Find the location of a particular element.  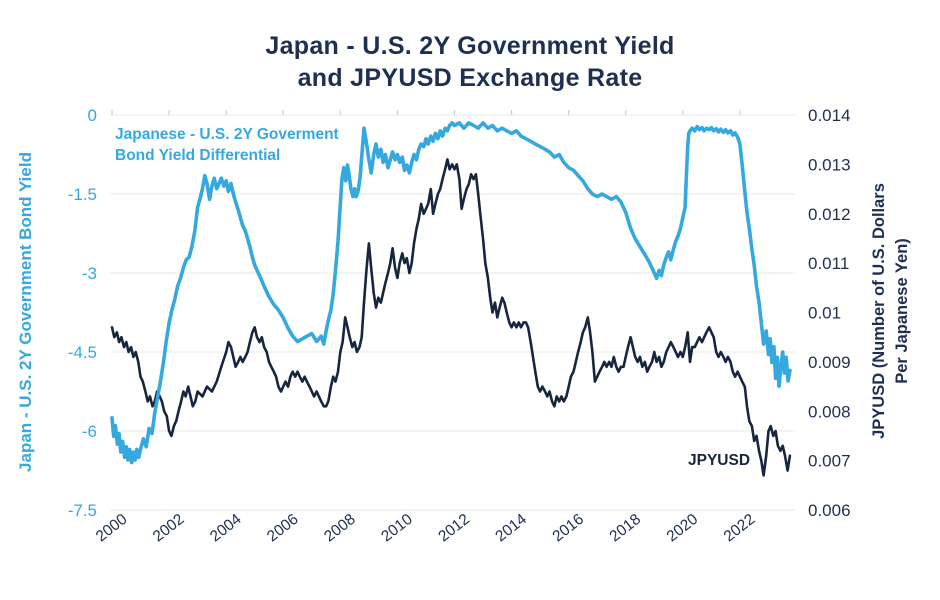

top-ticks is located at coordinates (426, 112).